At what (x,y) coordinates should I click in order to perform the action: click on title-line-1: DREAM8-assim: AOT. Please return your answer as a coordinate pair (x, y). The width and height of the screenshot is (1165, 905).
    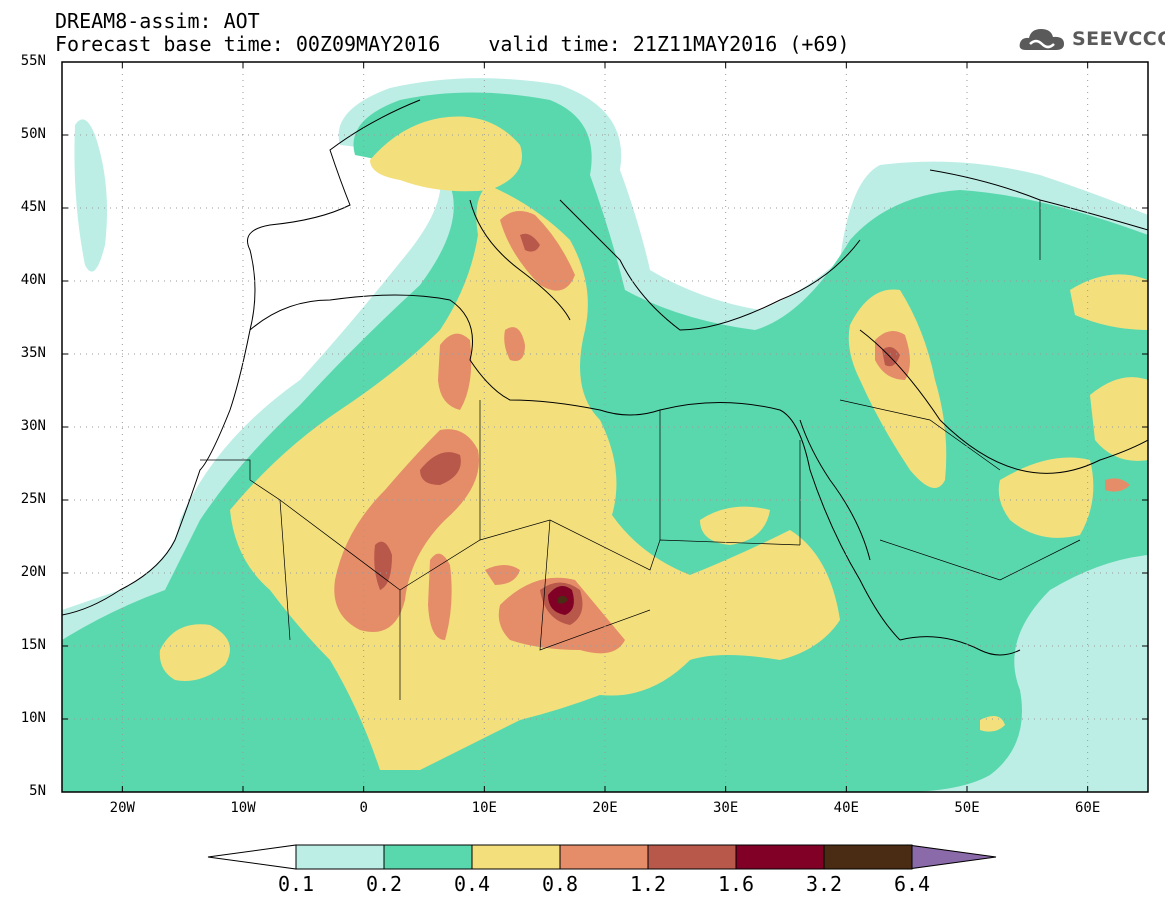
    Looking at the image, I should click on (157, 21).